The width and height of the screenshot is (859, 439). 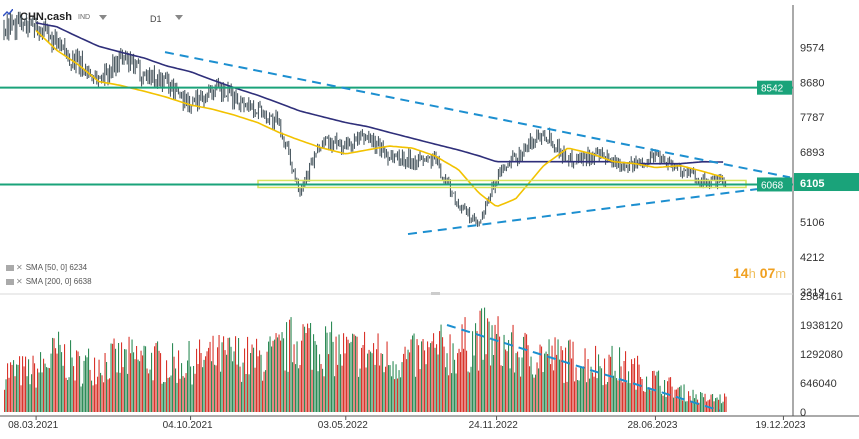 What do you see at coordinates (49, 281) in the screenshot?
I see `sma200-legend: ✕ SMA [200, 0] 6638` at bounding box center [49, 281].